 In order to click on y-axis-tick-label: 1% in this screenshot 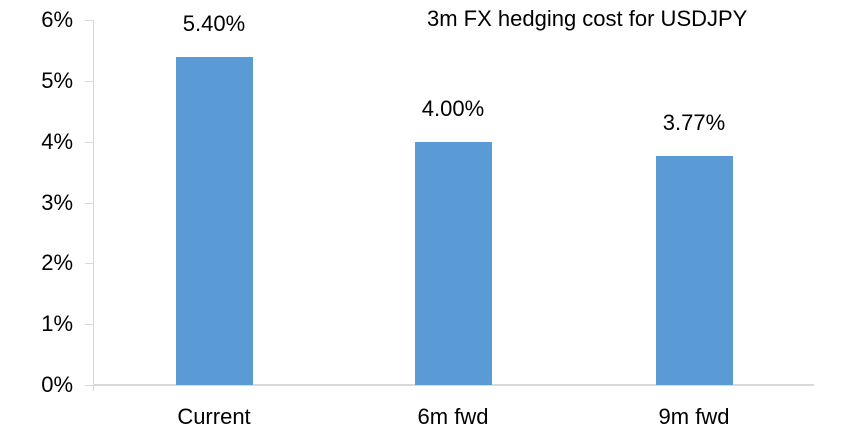, I will do `click(57, 324)`.